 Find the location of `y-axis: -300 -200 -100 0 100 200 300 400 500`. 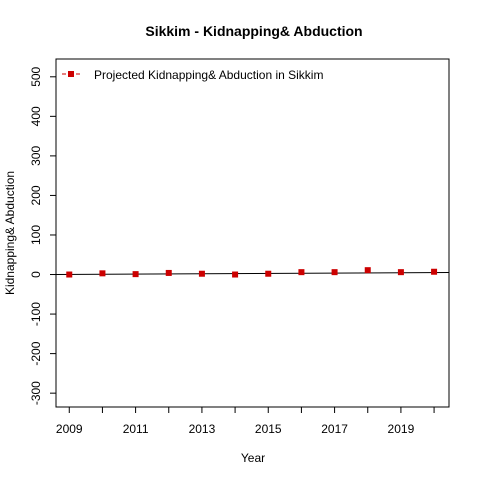

y-axis: -300 -200 -100 0 100 200 300 400 500 is located at coordinates (42, 235).